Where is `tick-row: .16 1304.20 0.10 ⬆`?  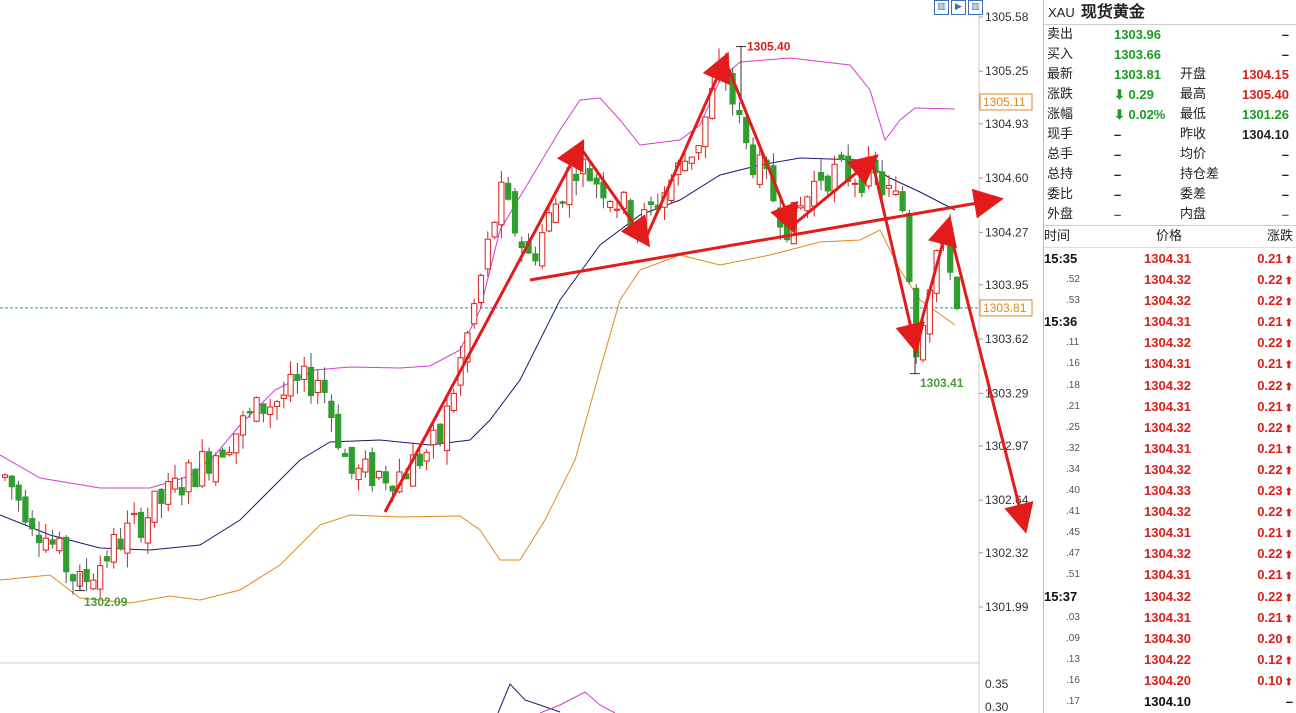
tick-row: .16 1304.20 0.10 ⬆ is located at coordinates (1170, 680).